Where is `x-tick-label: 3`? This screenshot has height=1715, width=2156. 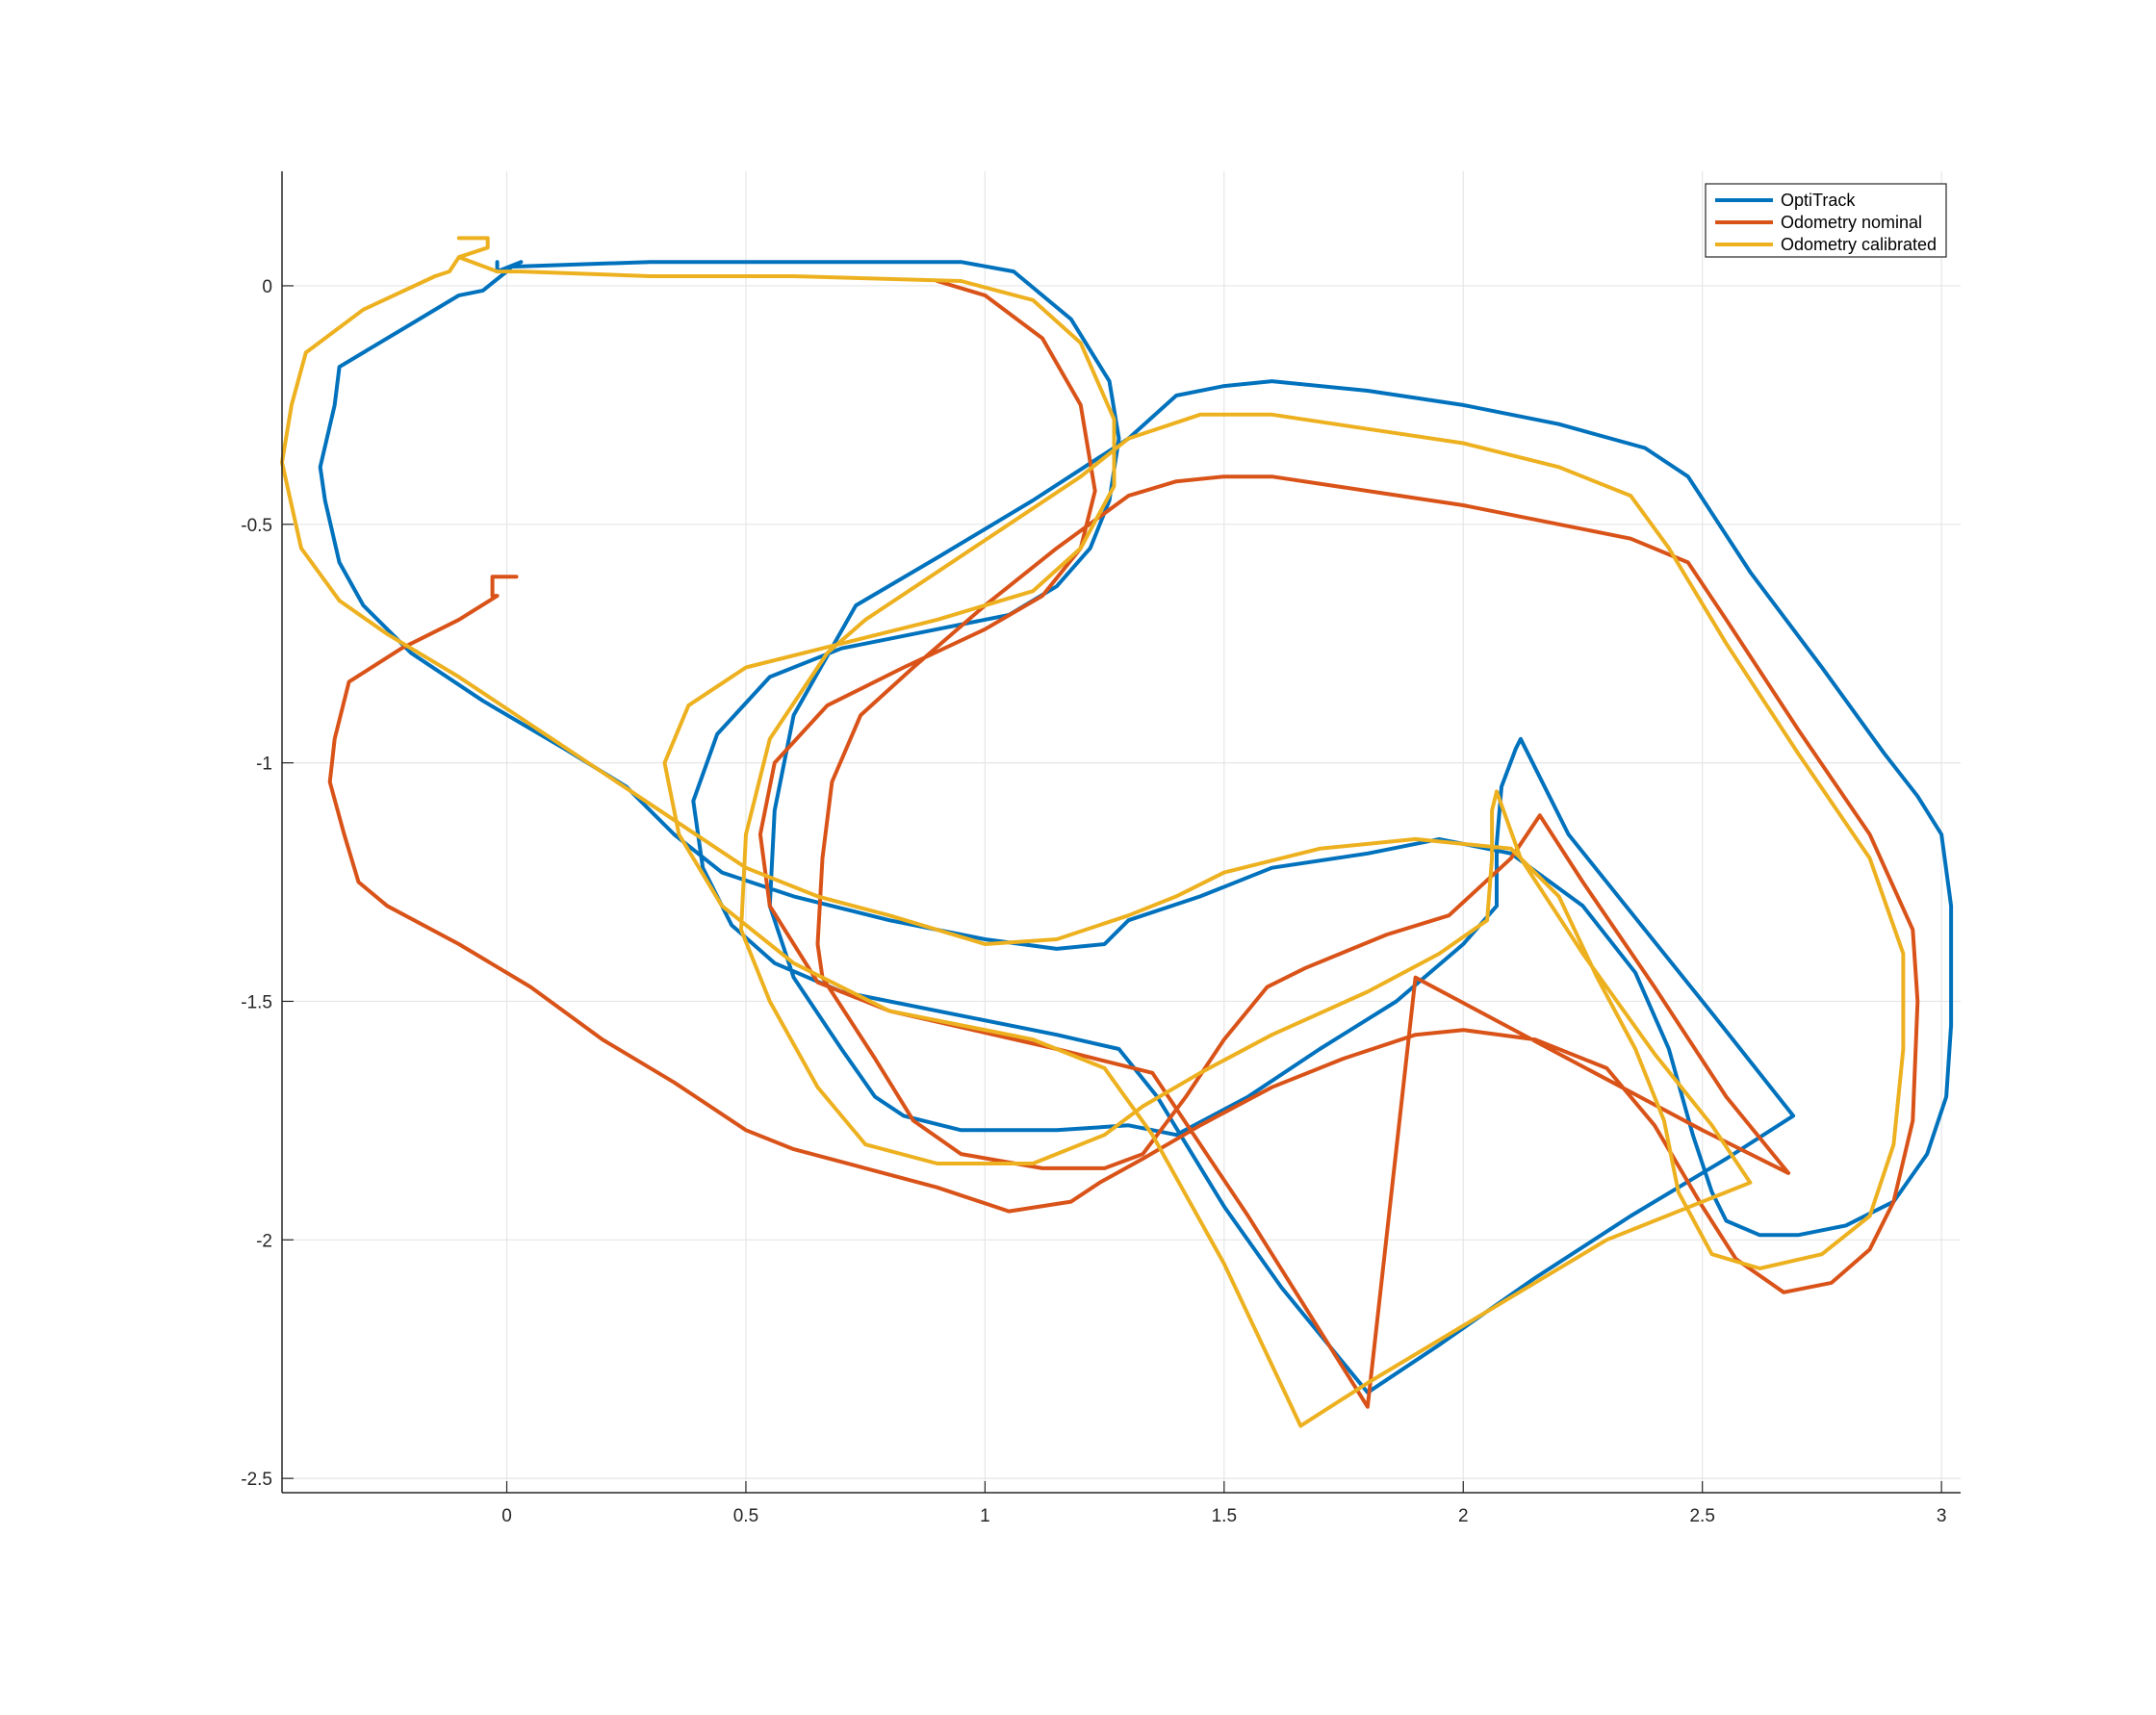
x-tick-label: 3 is located at coordinates (1942, 1516).